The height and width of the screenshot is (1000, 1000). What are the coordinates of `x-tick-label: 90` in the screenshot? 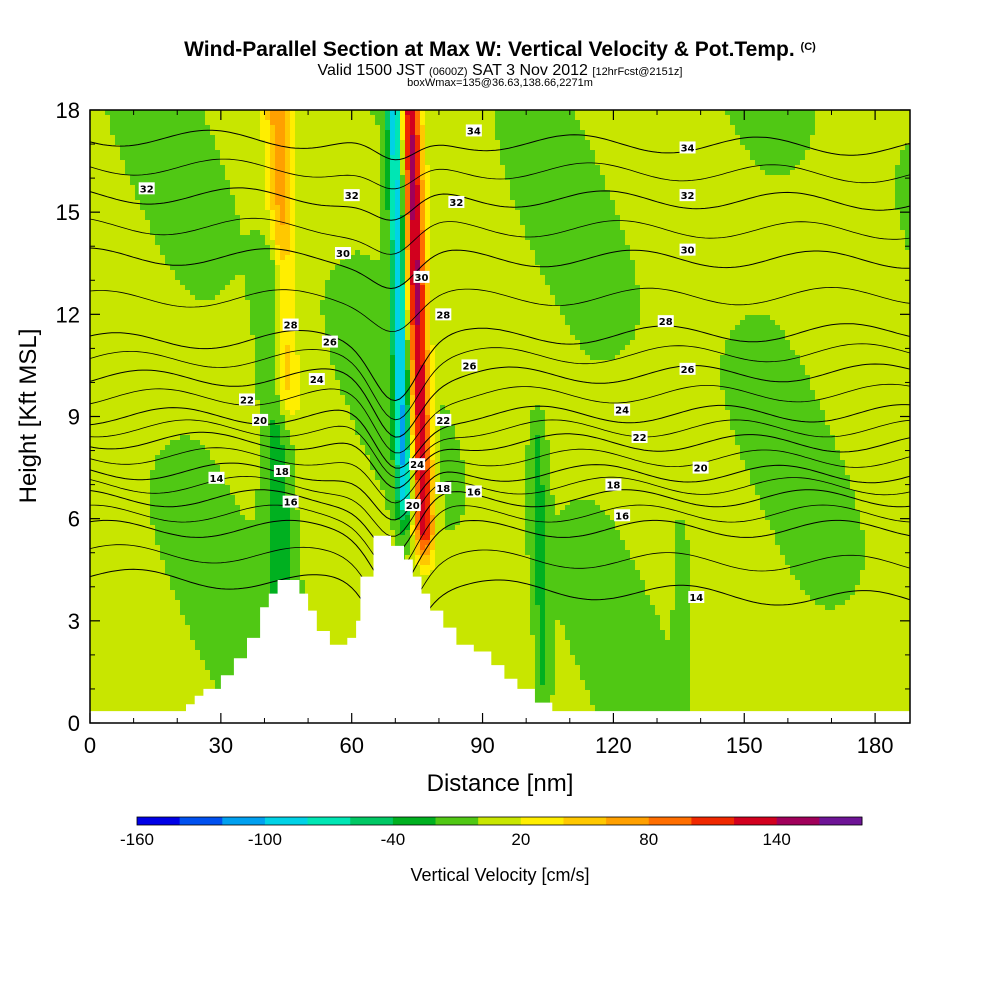 It's located at (482, 745).